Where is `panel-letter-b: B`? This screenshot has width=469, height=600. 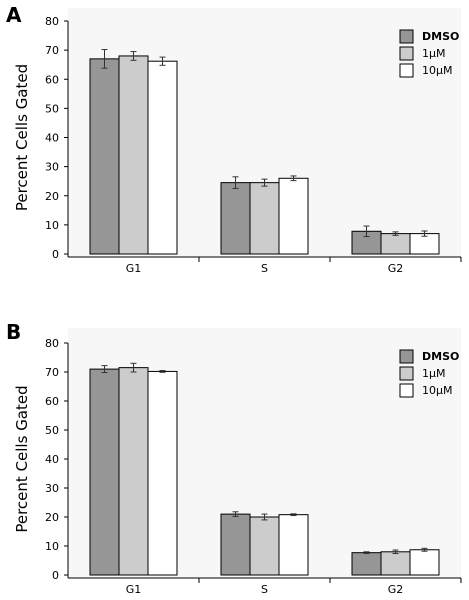 panel-letter-b: B is located at coordinates (13, 332).